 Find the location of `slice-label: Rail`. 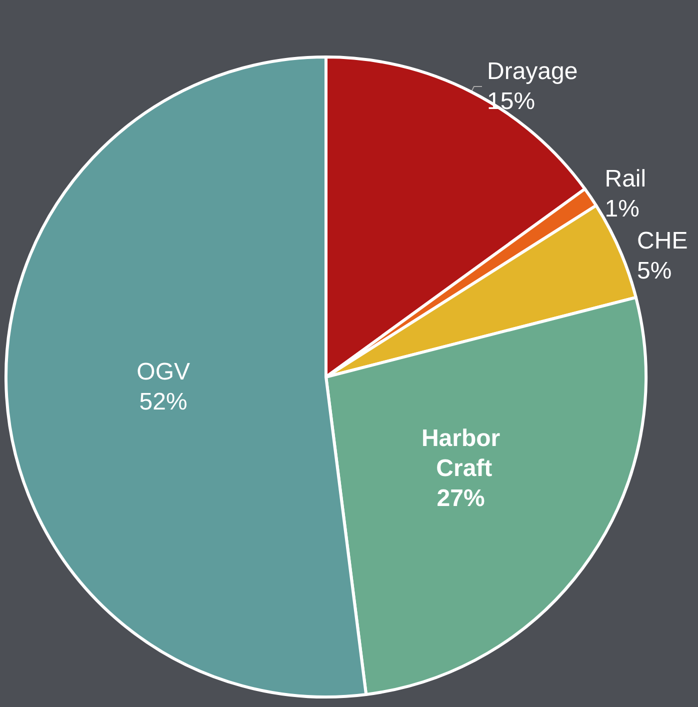

slice-label: Rail is located at coordinates (625, 178).